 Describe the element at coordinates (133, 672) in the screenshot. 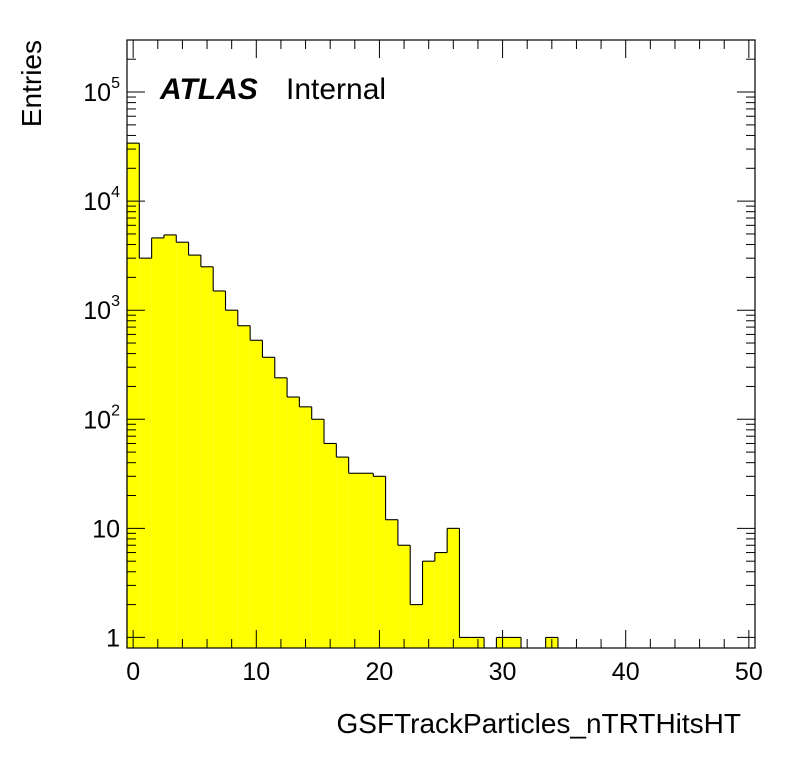

I see `x-tick-label: 0` at that location.